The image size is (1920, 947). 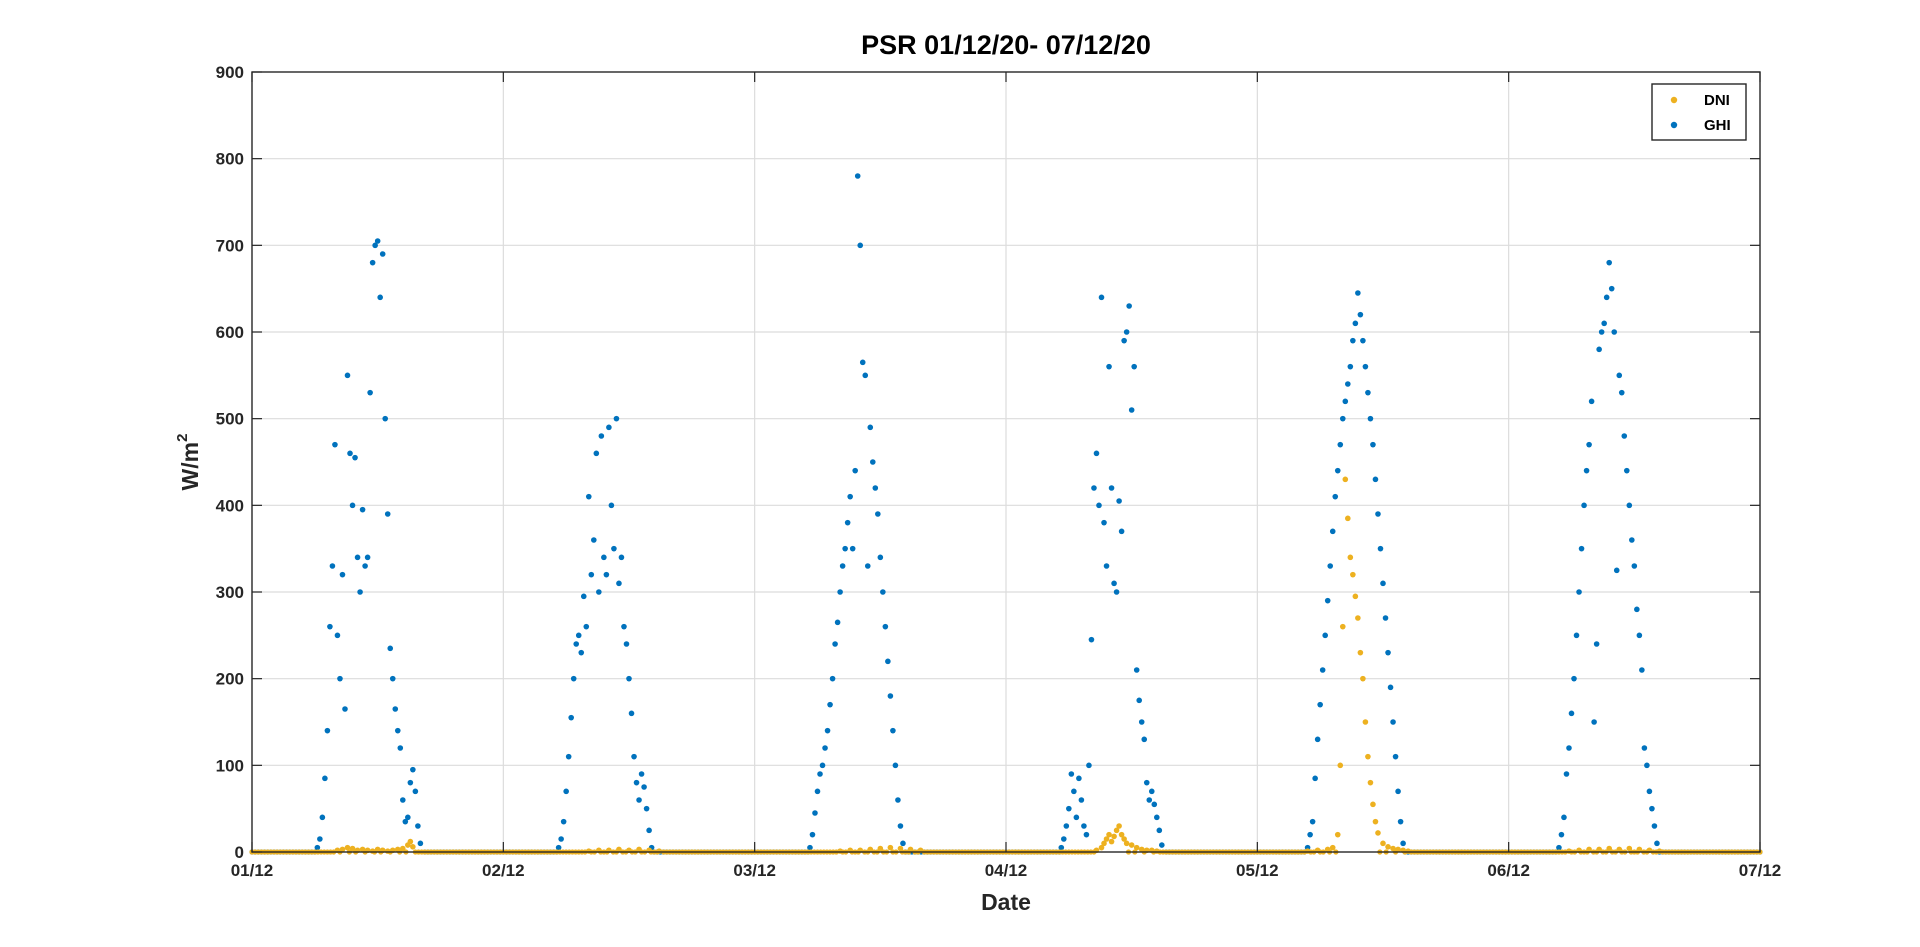 I want to click on x-axis-title: Date, so click(x=1006, y=902).